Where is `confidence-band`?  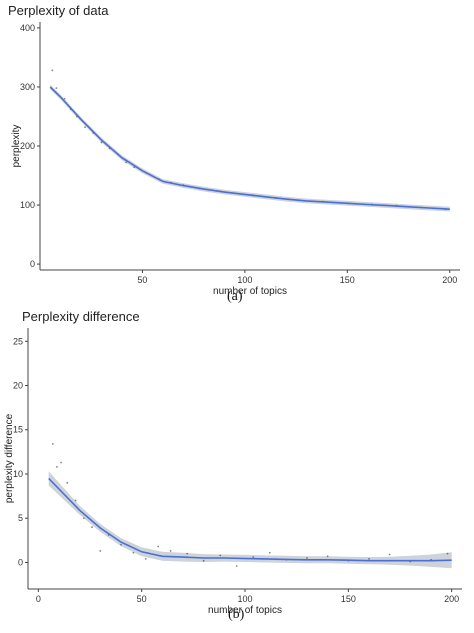 confidence-band is located at coordinates (250, 520).